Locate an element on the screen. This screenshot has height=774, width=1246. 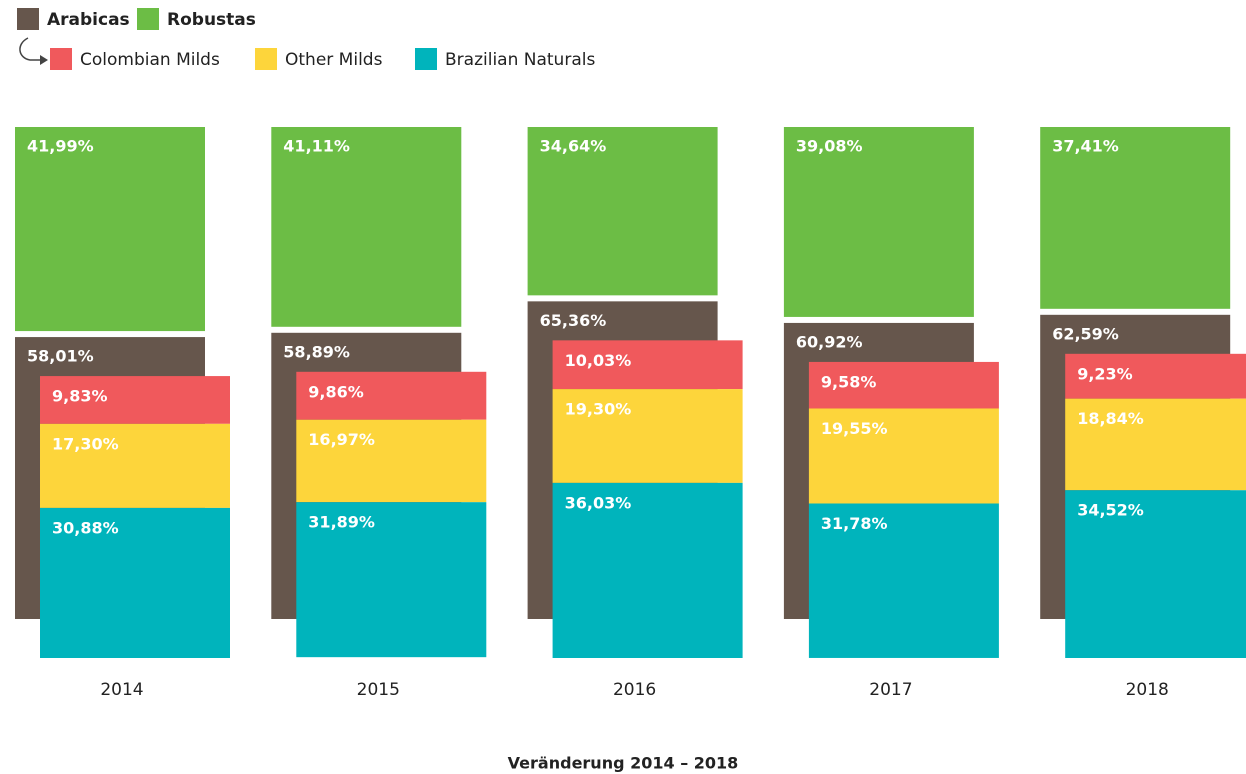
x-tick-label: 2017 is located at coordinates (890, 690).